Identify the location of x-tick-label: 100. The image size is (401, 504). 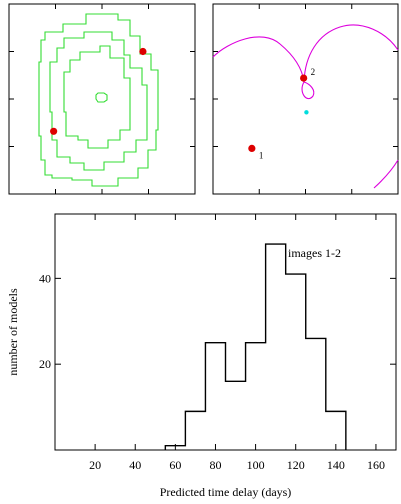
(256, 465).